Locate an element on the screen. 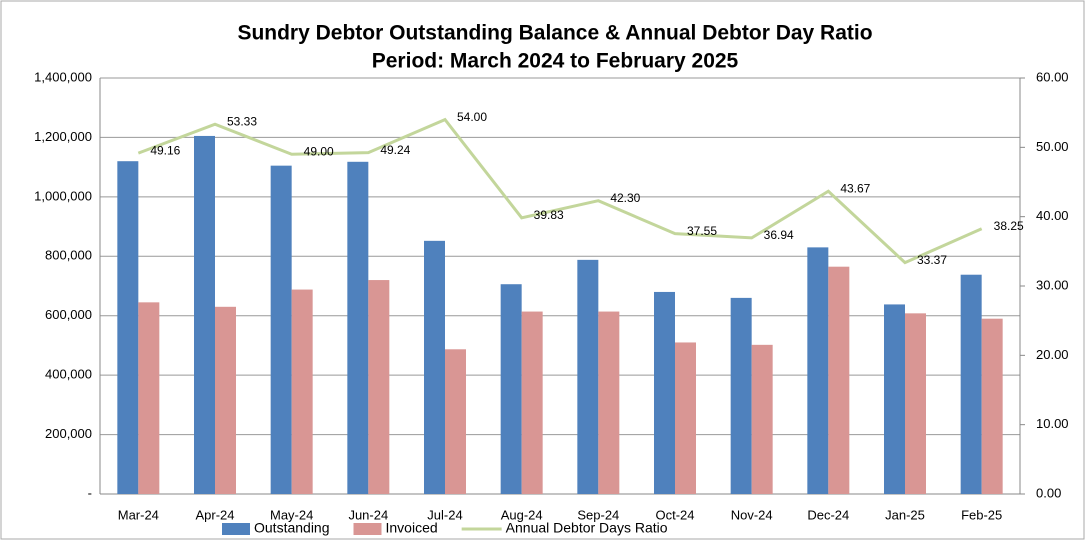  x-tick-label: Jun-24 is located at coordinates (368, 514).